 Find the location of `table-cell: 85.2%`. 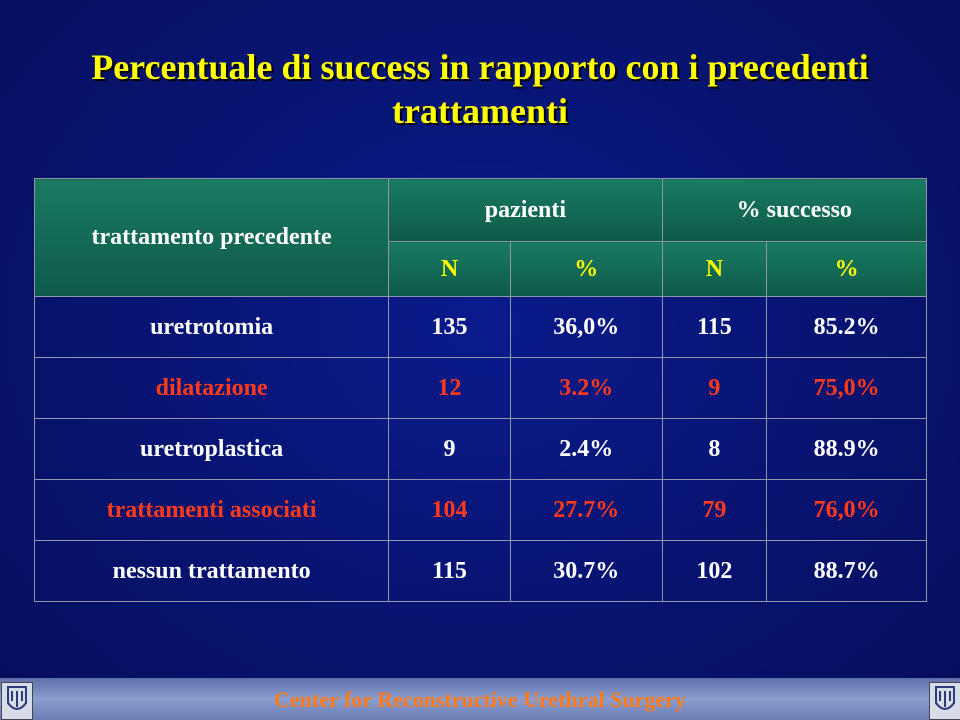

table-cell: 85.2% is located at coordinates (846, 327).